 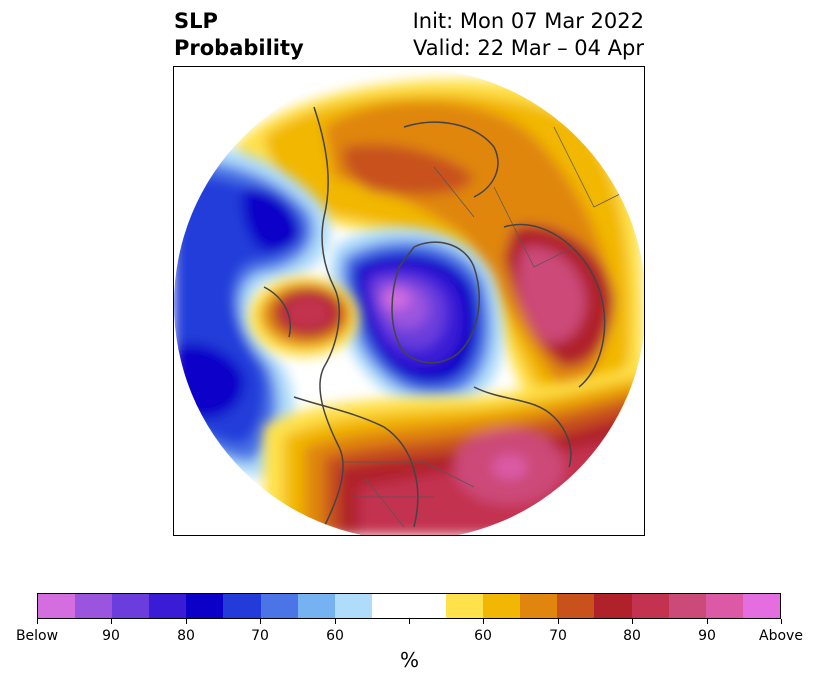 I want to click on title-left: SLP Probability, so click(x=239, y=35).